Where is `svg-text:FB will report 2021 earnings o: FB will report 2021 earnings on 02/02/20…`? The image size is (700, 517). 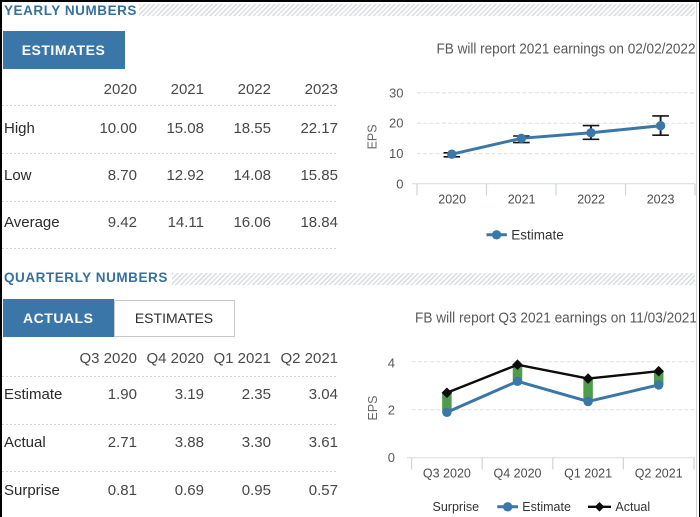
svg-text:FB will report 2021 earnings o: FB will report 2021 earnings on 02/02/20… is located at coordinates (566, 50).